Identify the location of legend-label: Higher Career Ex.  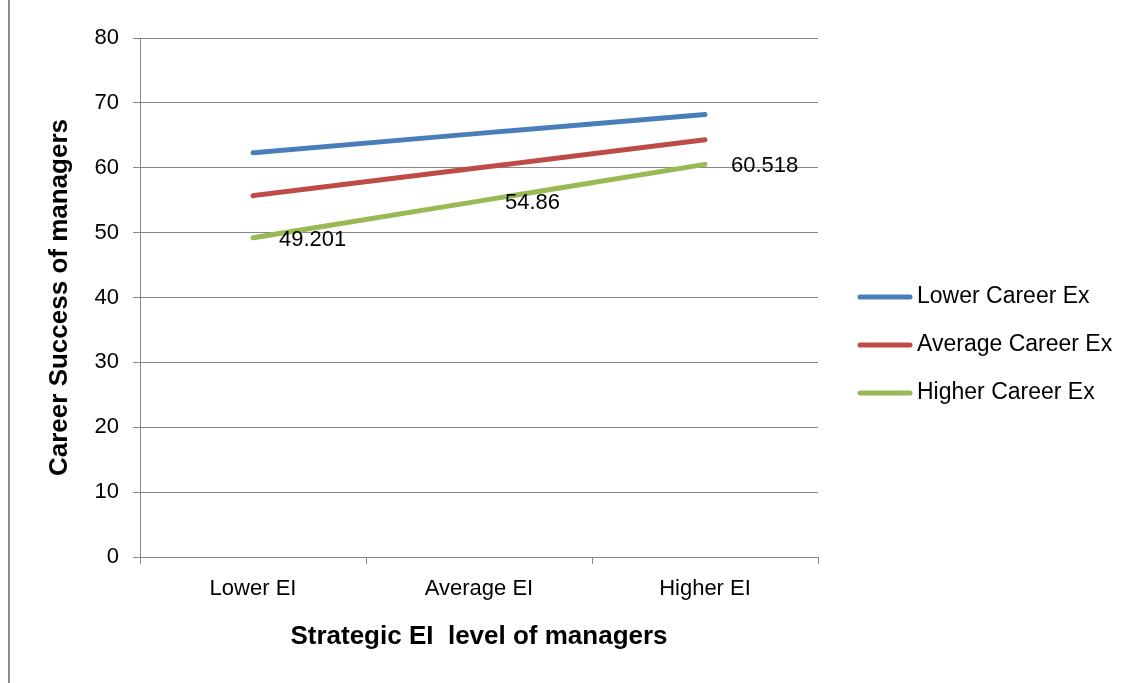
(1006, 391).